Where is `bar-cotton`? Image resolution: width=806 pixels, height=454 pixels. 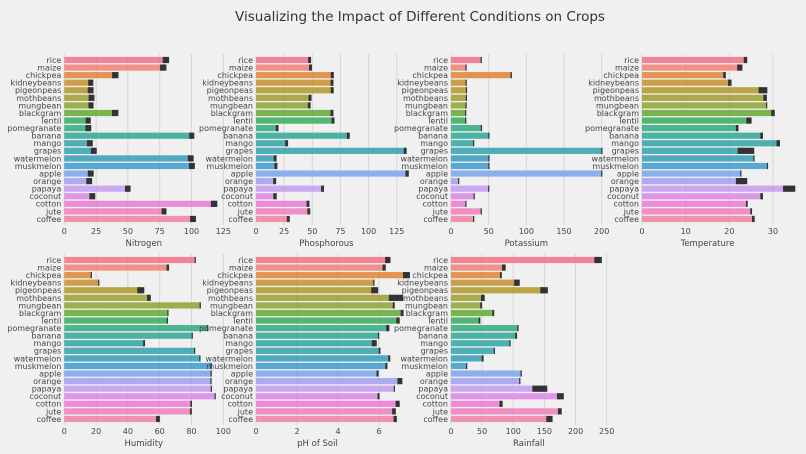 bar-cotton is located at coordinates (327, 403).